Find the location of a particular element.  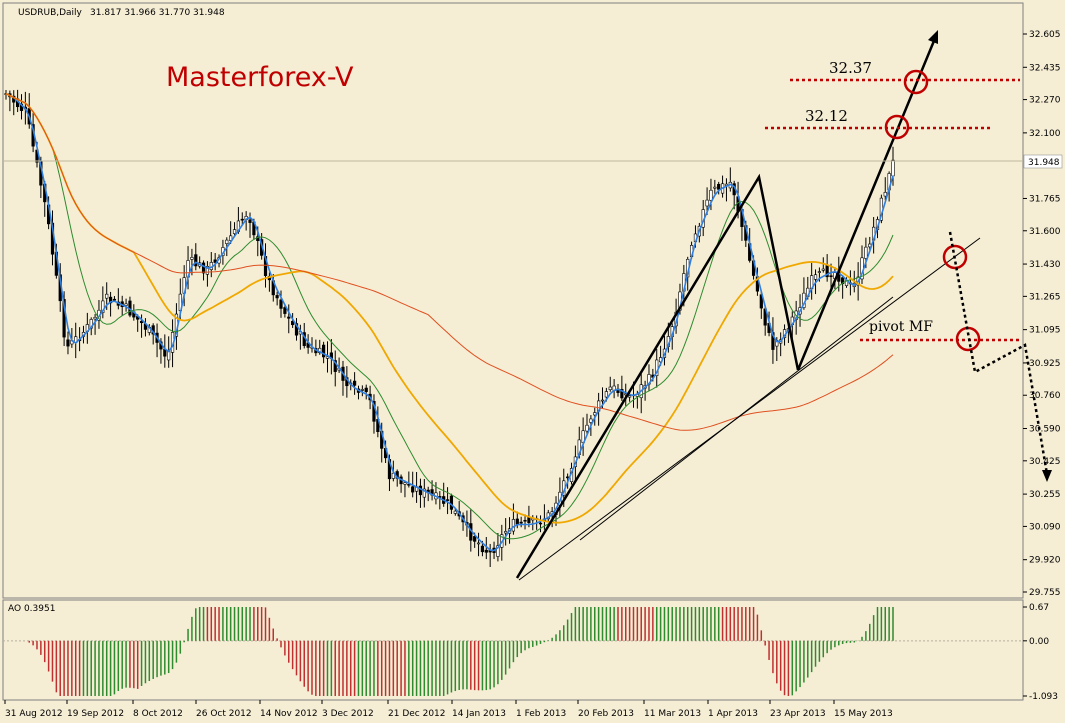

date-tick-label: 31 Aug 2012 is located at coordinates (34, 714).